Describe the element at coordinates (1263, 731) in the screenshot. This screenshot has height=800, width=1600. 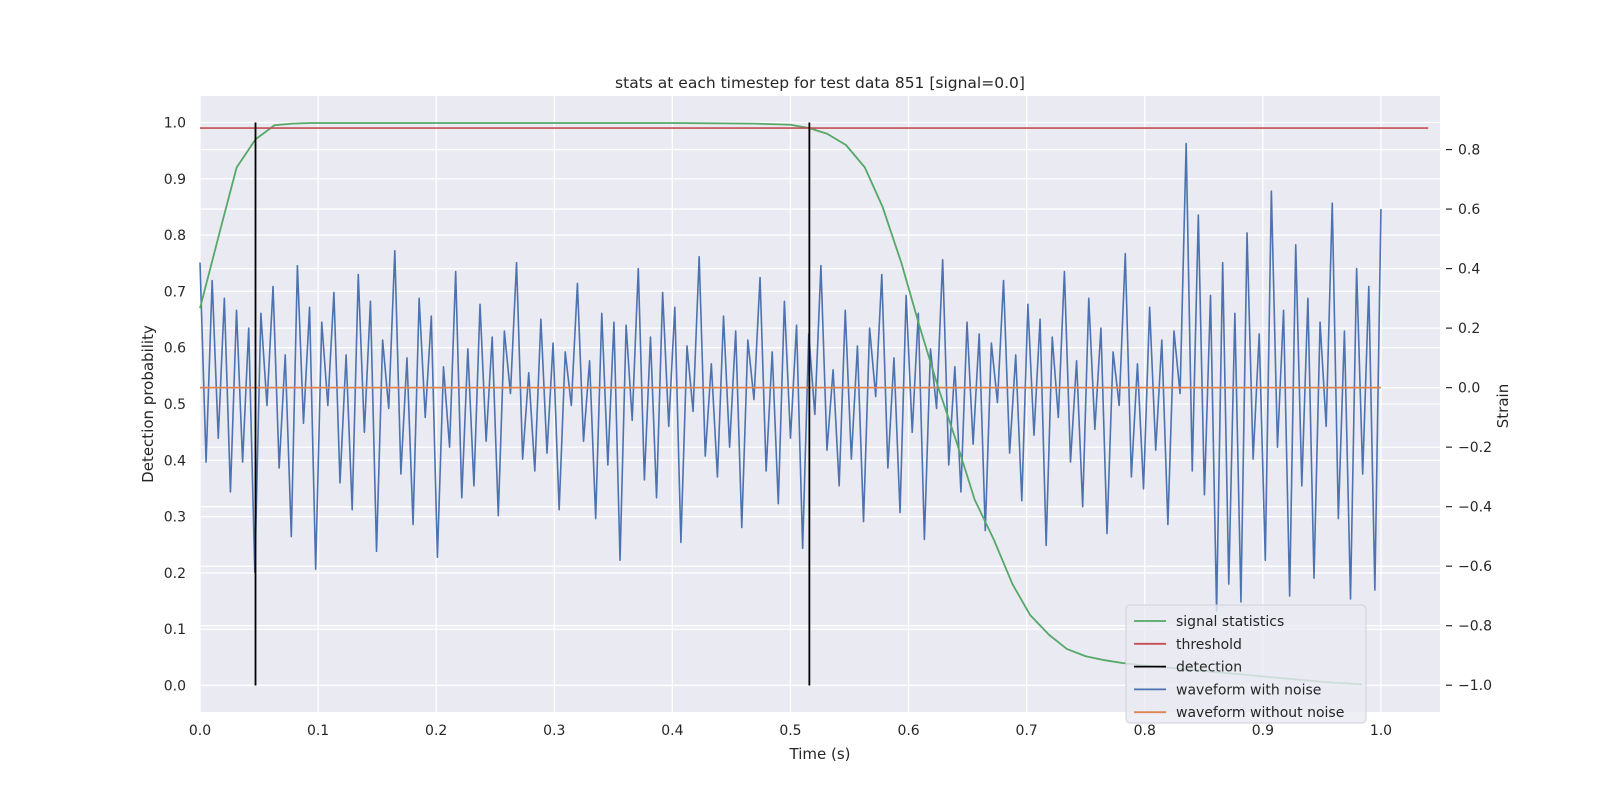
I see `x-tick-label: 0.9` at that location.